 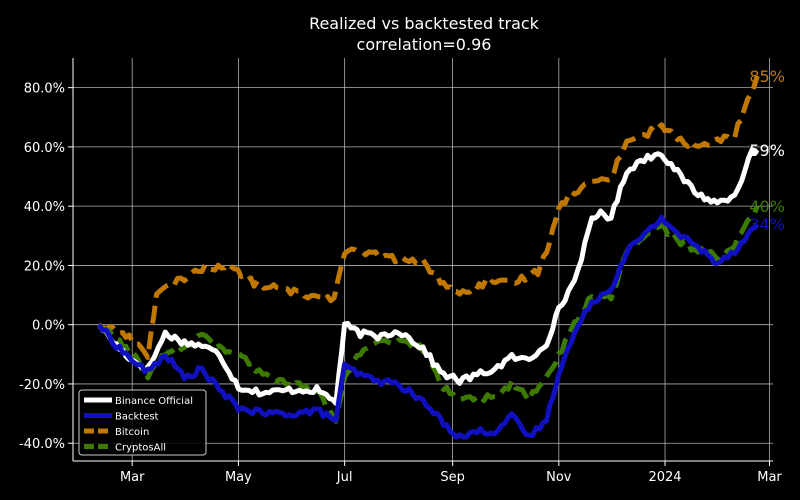 What do you see at coordinates (42, 444) in the screenshot?
I see `y-tick-label: -40.0%` at bounding box center [42, 444].